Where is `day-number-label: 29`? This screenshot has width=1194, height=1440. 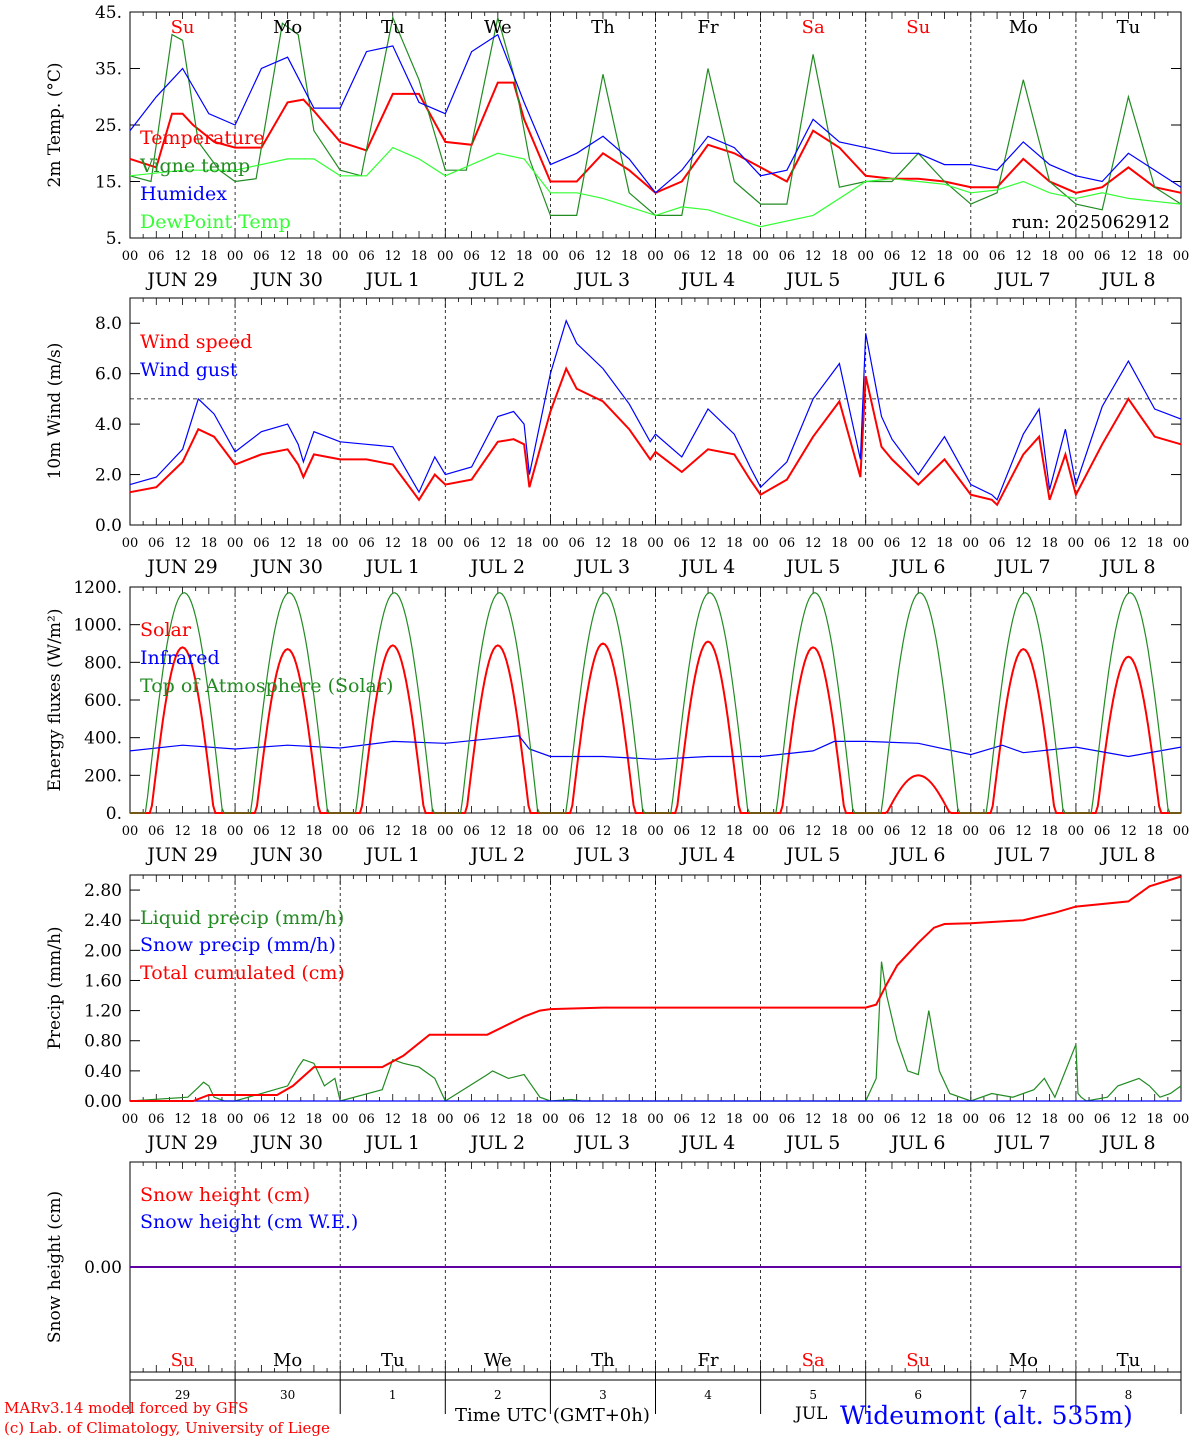 day-number-label: 29 is located at coordinates (182, 1395).